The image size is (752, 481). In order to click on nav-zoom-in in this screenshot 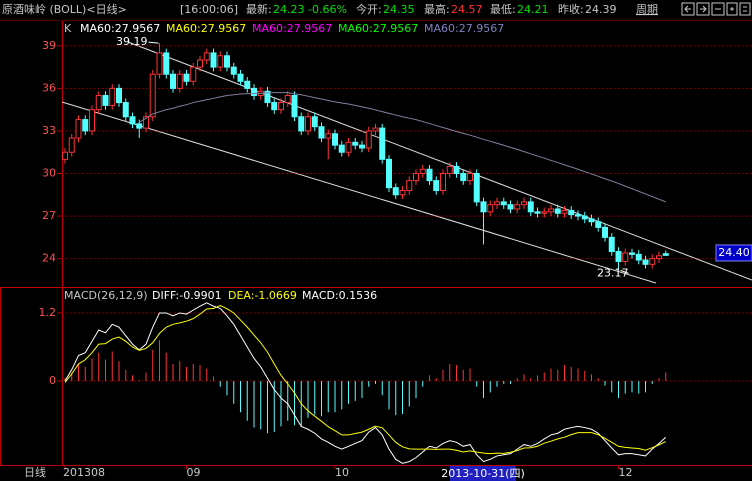, I will do `click(732, 9)`.